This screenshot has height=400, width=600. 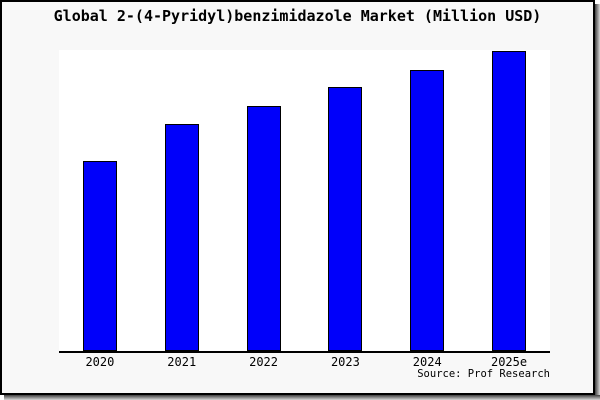 What do you see at coordinates (483, 374) in the screenshot?
I see `source-credit: Source: Prof Research` at bounding box center [483, 374].